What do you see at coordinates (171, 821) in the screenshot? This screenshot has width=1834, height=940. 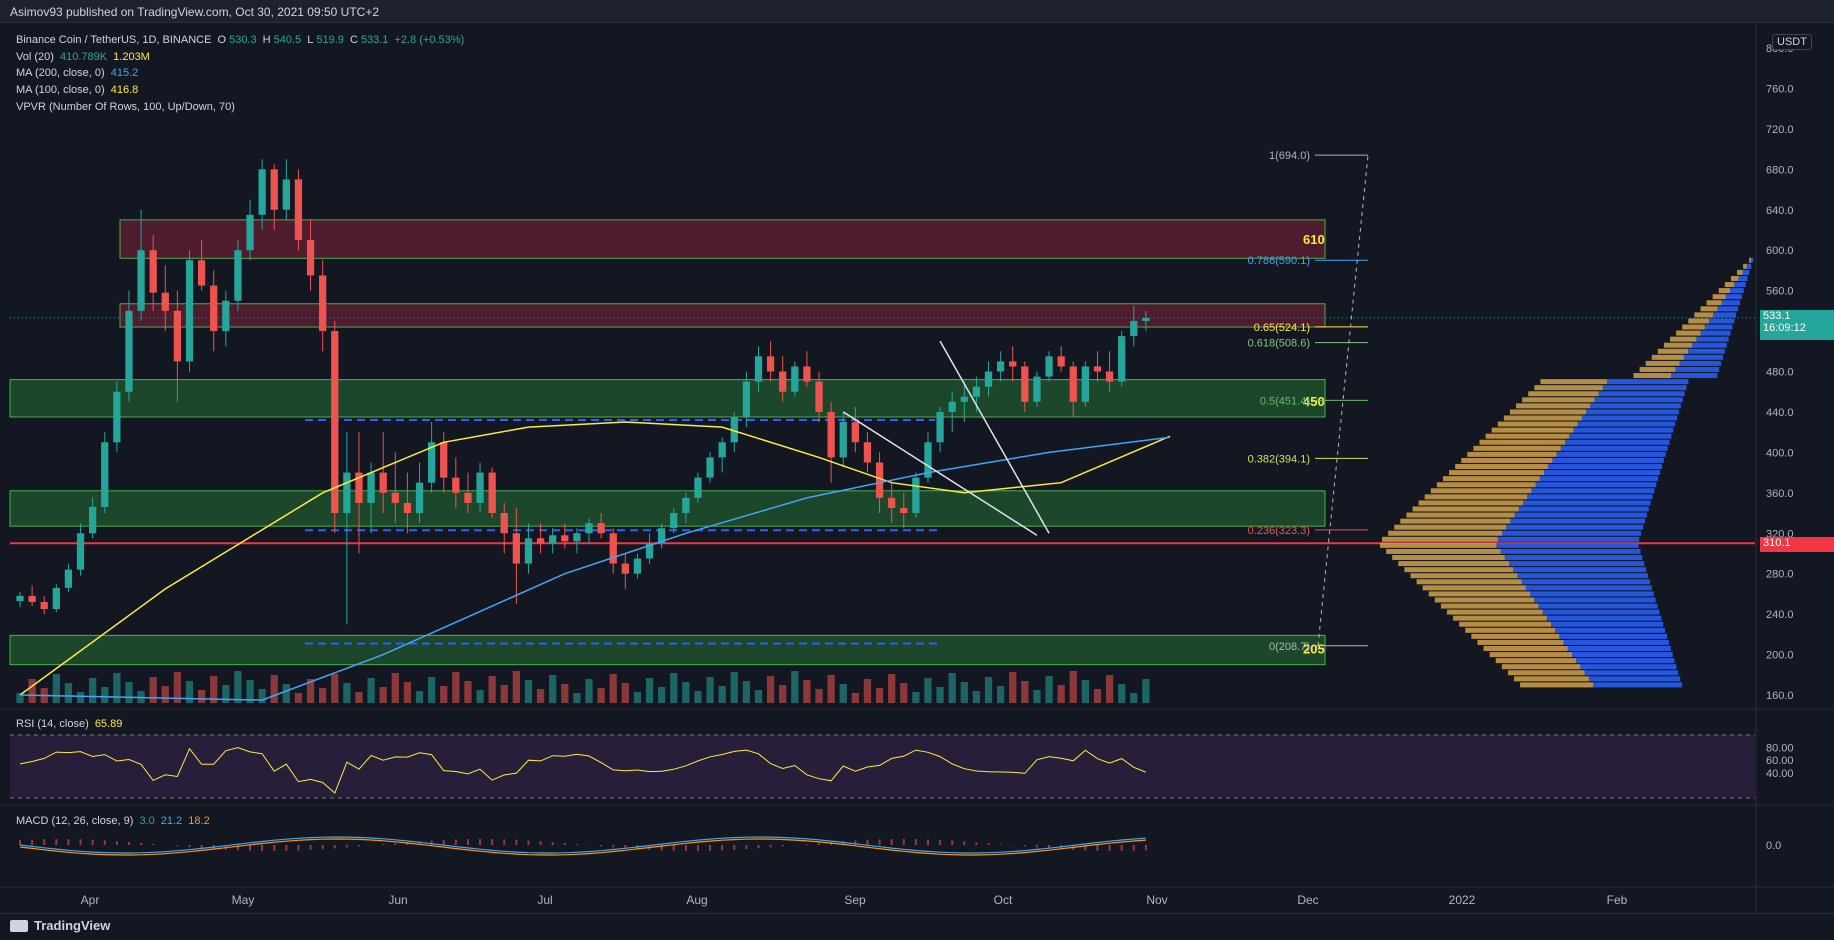 I see `macd-line-value: 21.2` at bounding box center [171, 821].